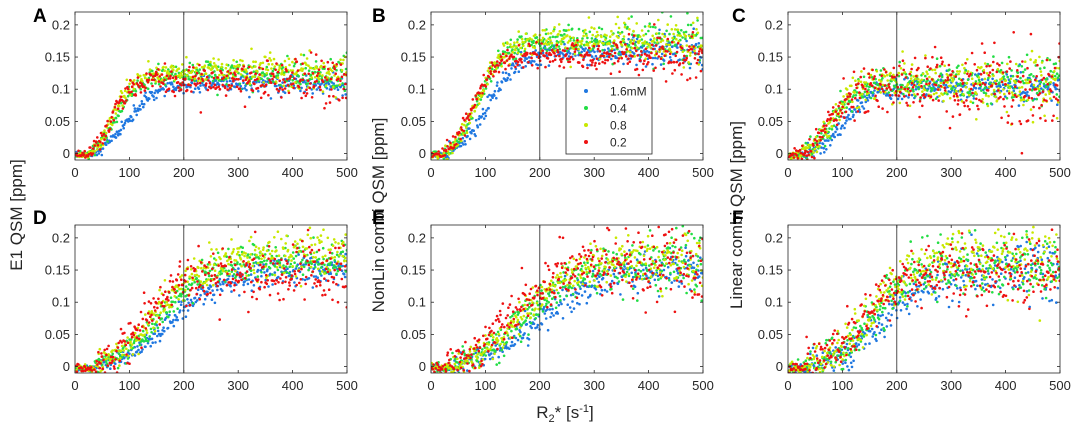 This screenshot has width=1072, height=435. What do you see at coordinates (739, 16) in the screenshot?
I see `panel-letter-c: C` at bounding box center [739, 16].